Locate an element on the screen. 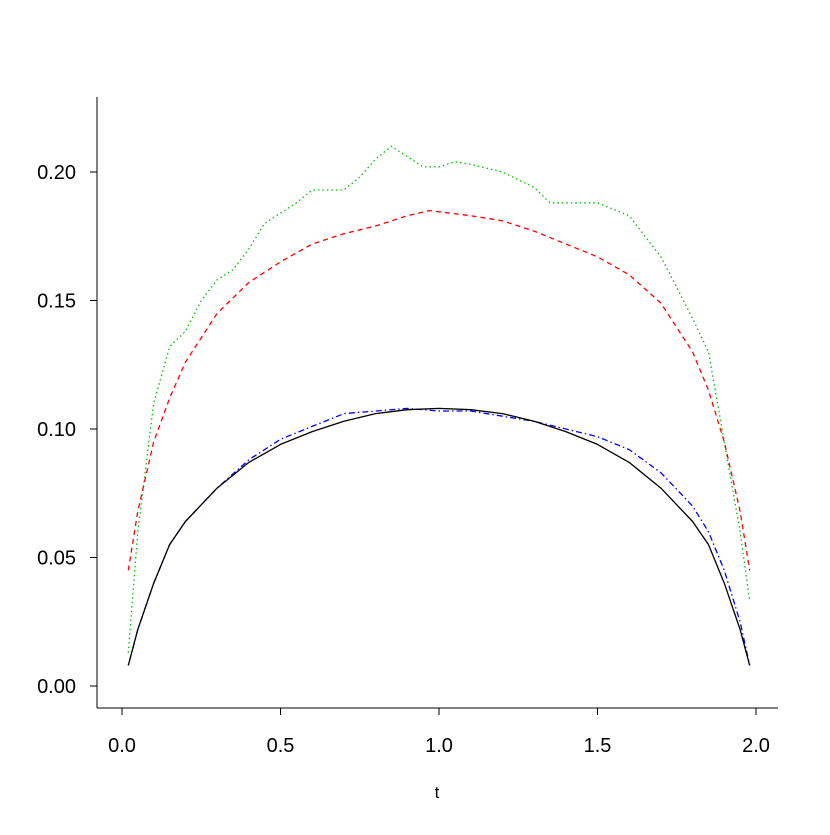 The image size is (830, 835). y-ticks: 0.00 0.05 0.10 0.15 0.20 is located at coordinates (67, 430).